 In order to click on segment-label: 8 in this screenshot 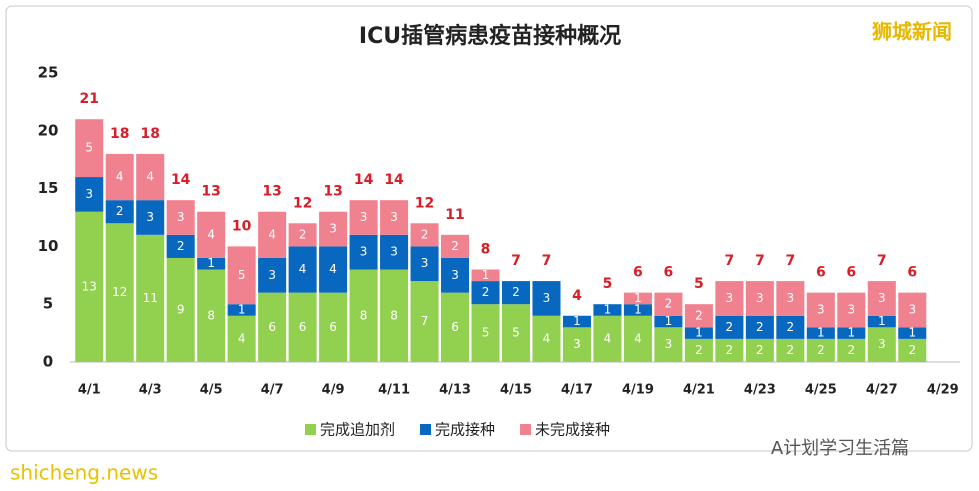, I will do `click(211, 315)`.